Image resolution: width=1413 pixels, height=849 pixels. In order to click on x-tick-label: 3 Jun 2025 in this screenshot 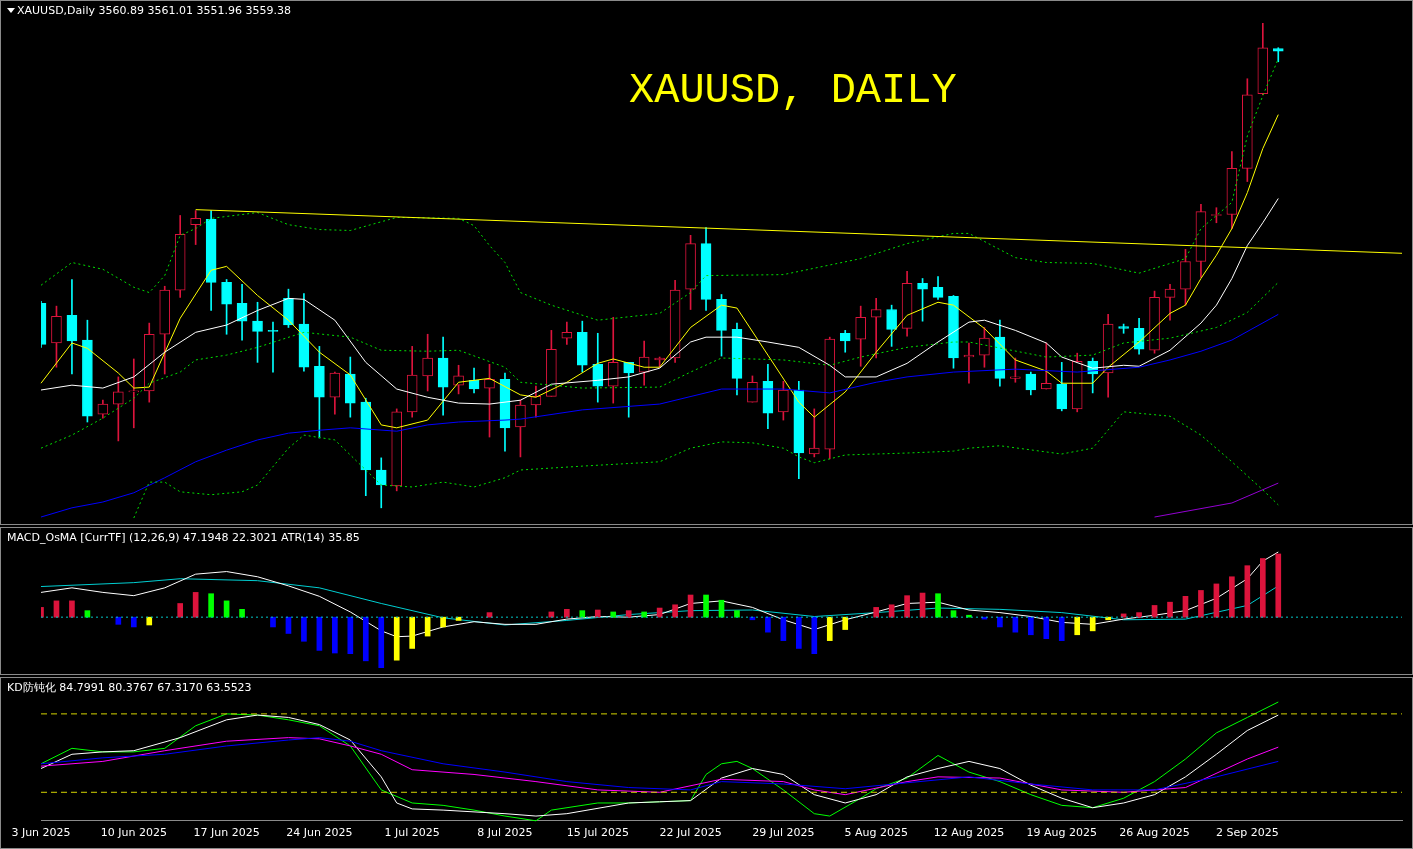, I will do `click(41, 833)`.